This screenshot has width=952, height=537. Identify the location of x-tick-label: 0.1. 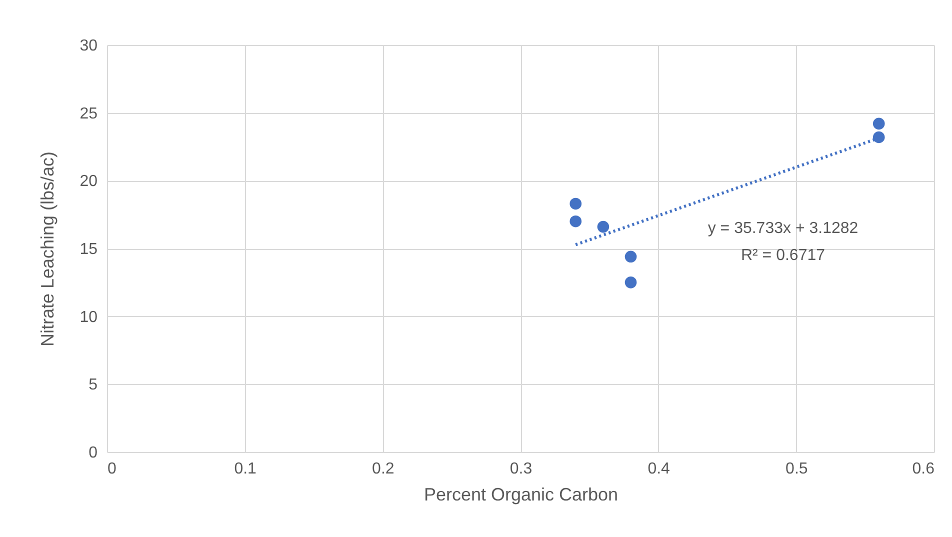
(245, 469).